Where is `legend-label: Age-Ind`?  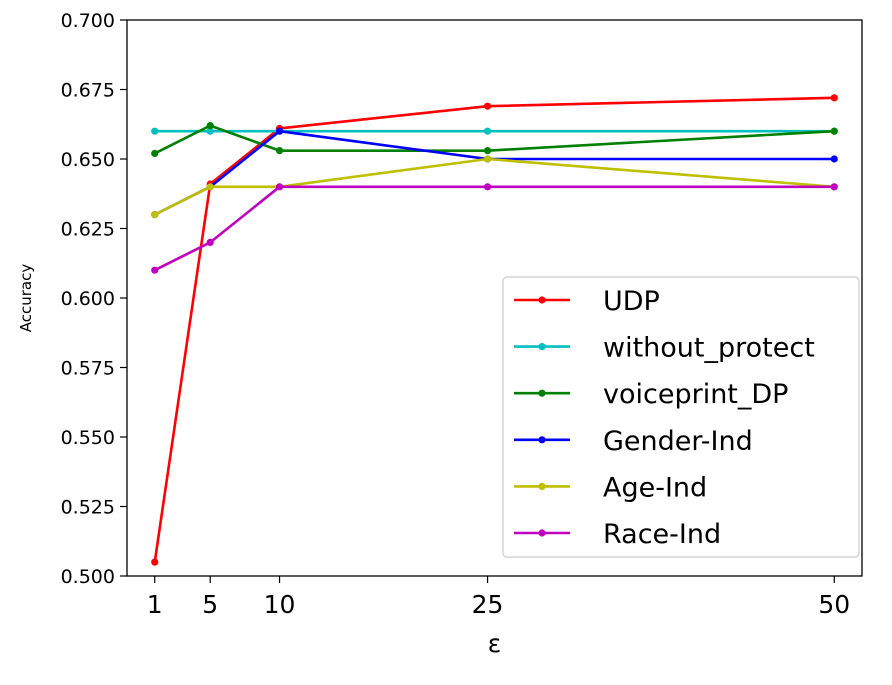
legend-label: Age-Ind is located at coordinates (655, 487).